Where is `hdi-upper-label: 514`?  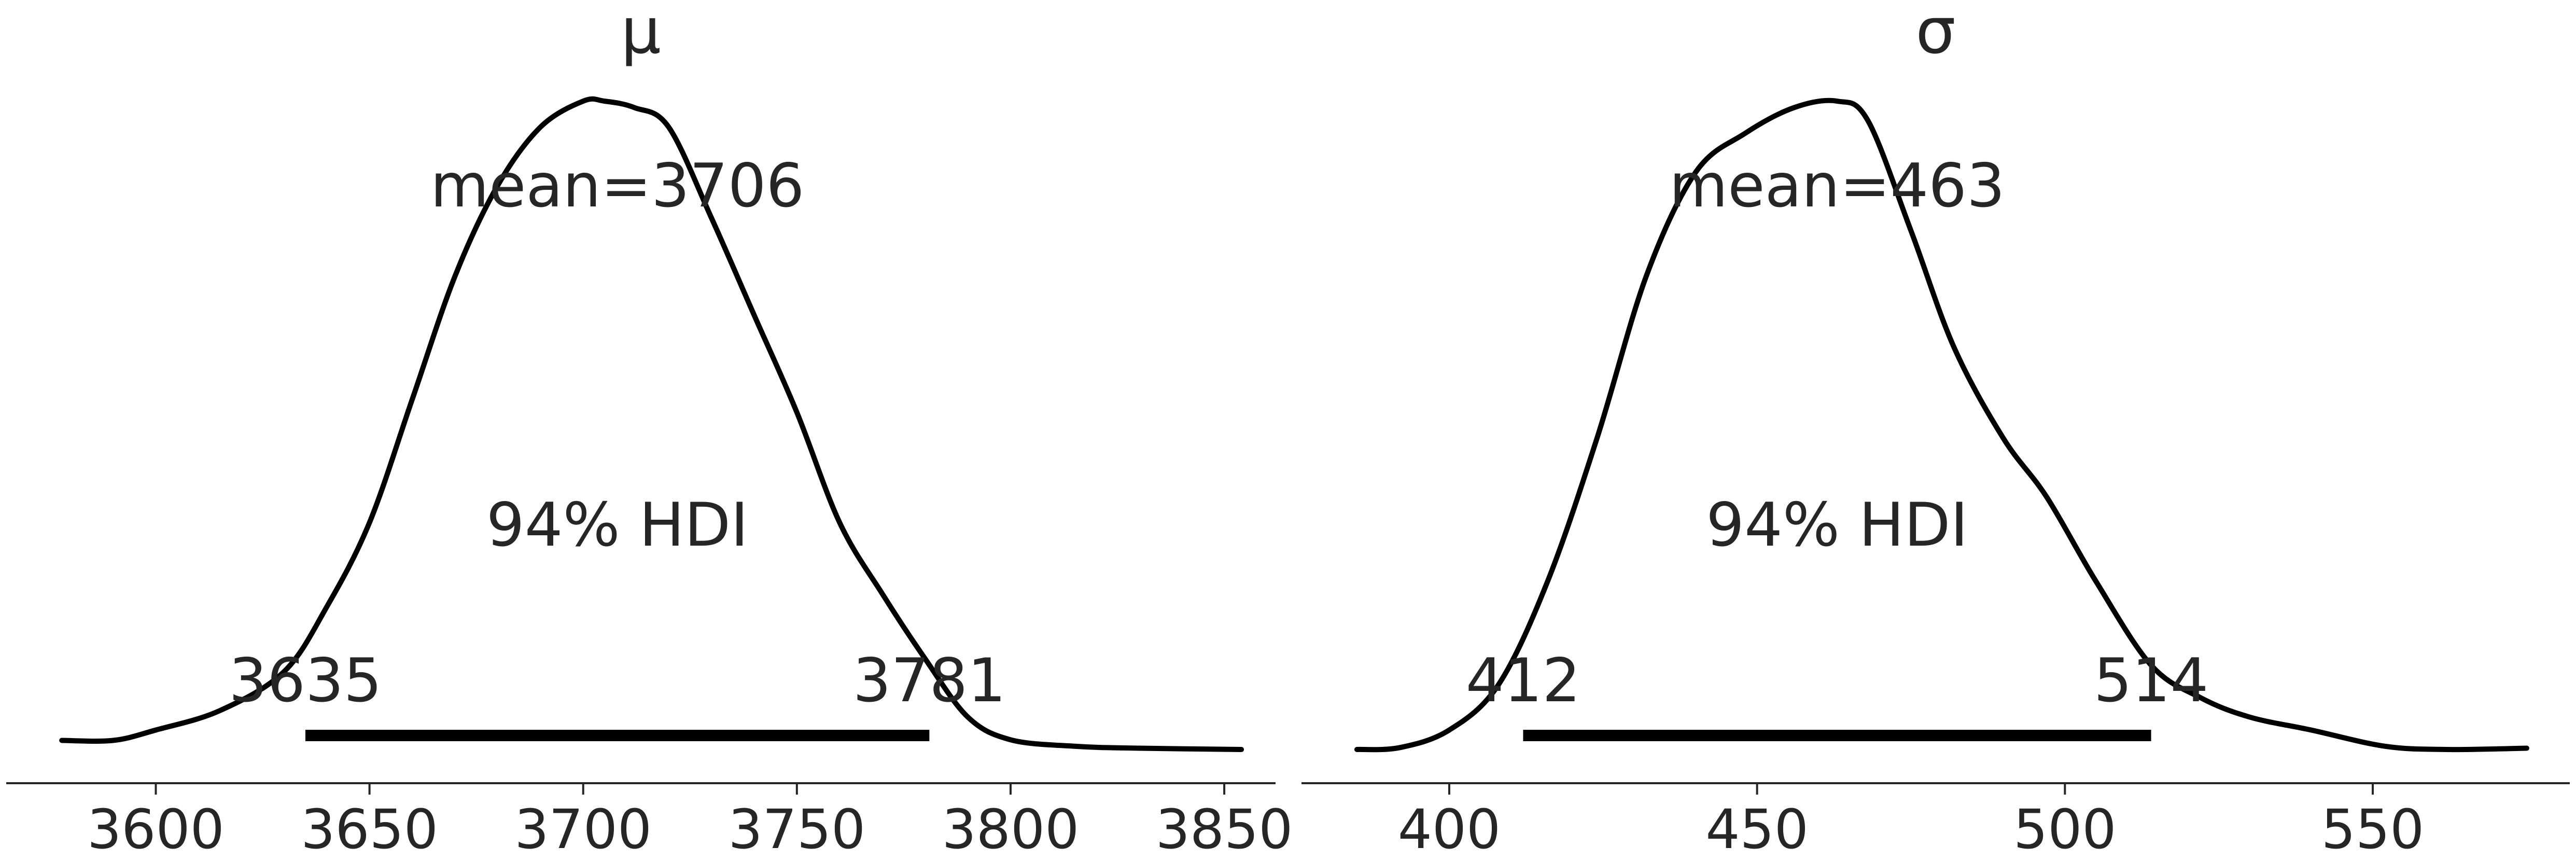
hdi-upper-label: 514 is located at coordinates (2151, 681).